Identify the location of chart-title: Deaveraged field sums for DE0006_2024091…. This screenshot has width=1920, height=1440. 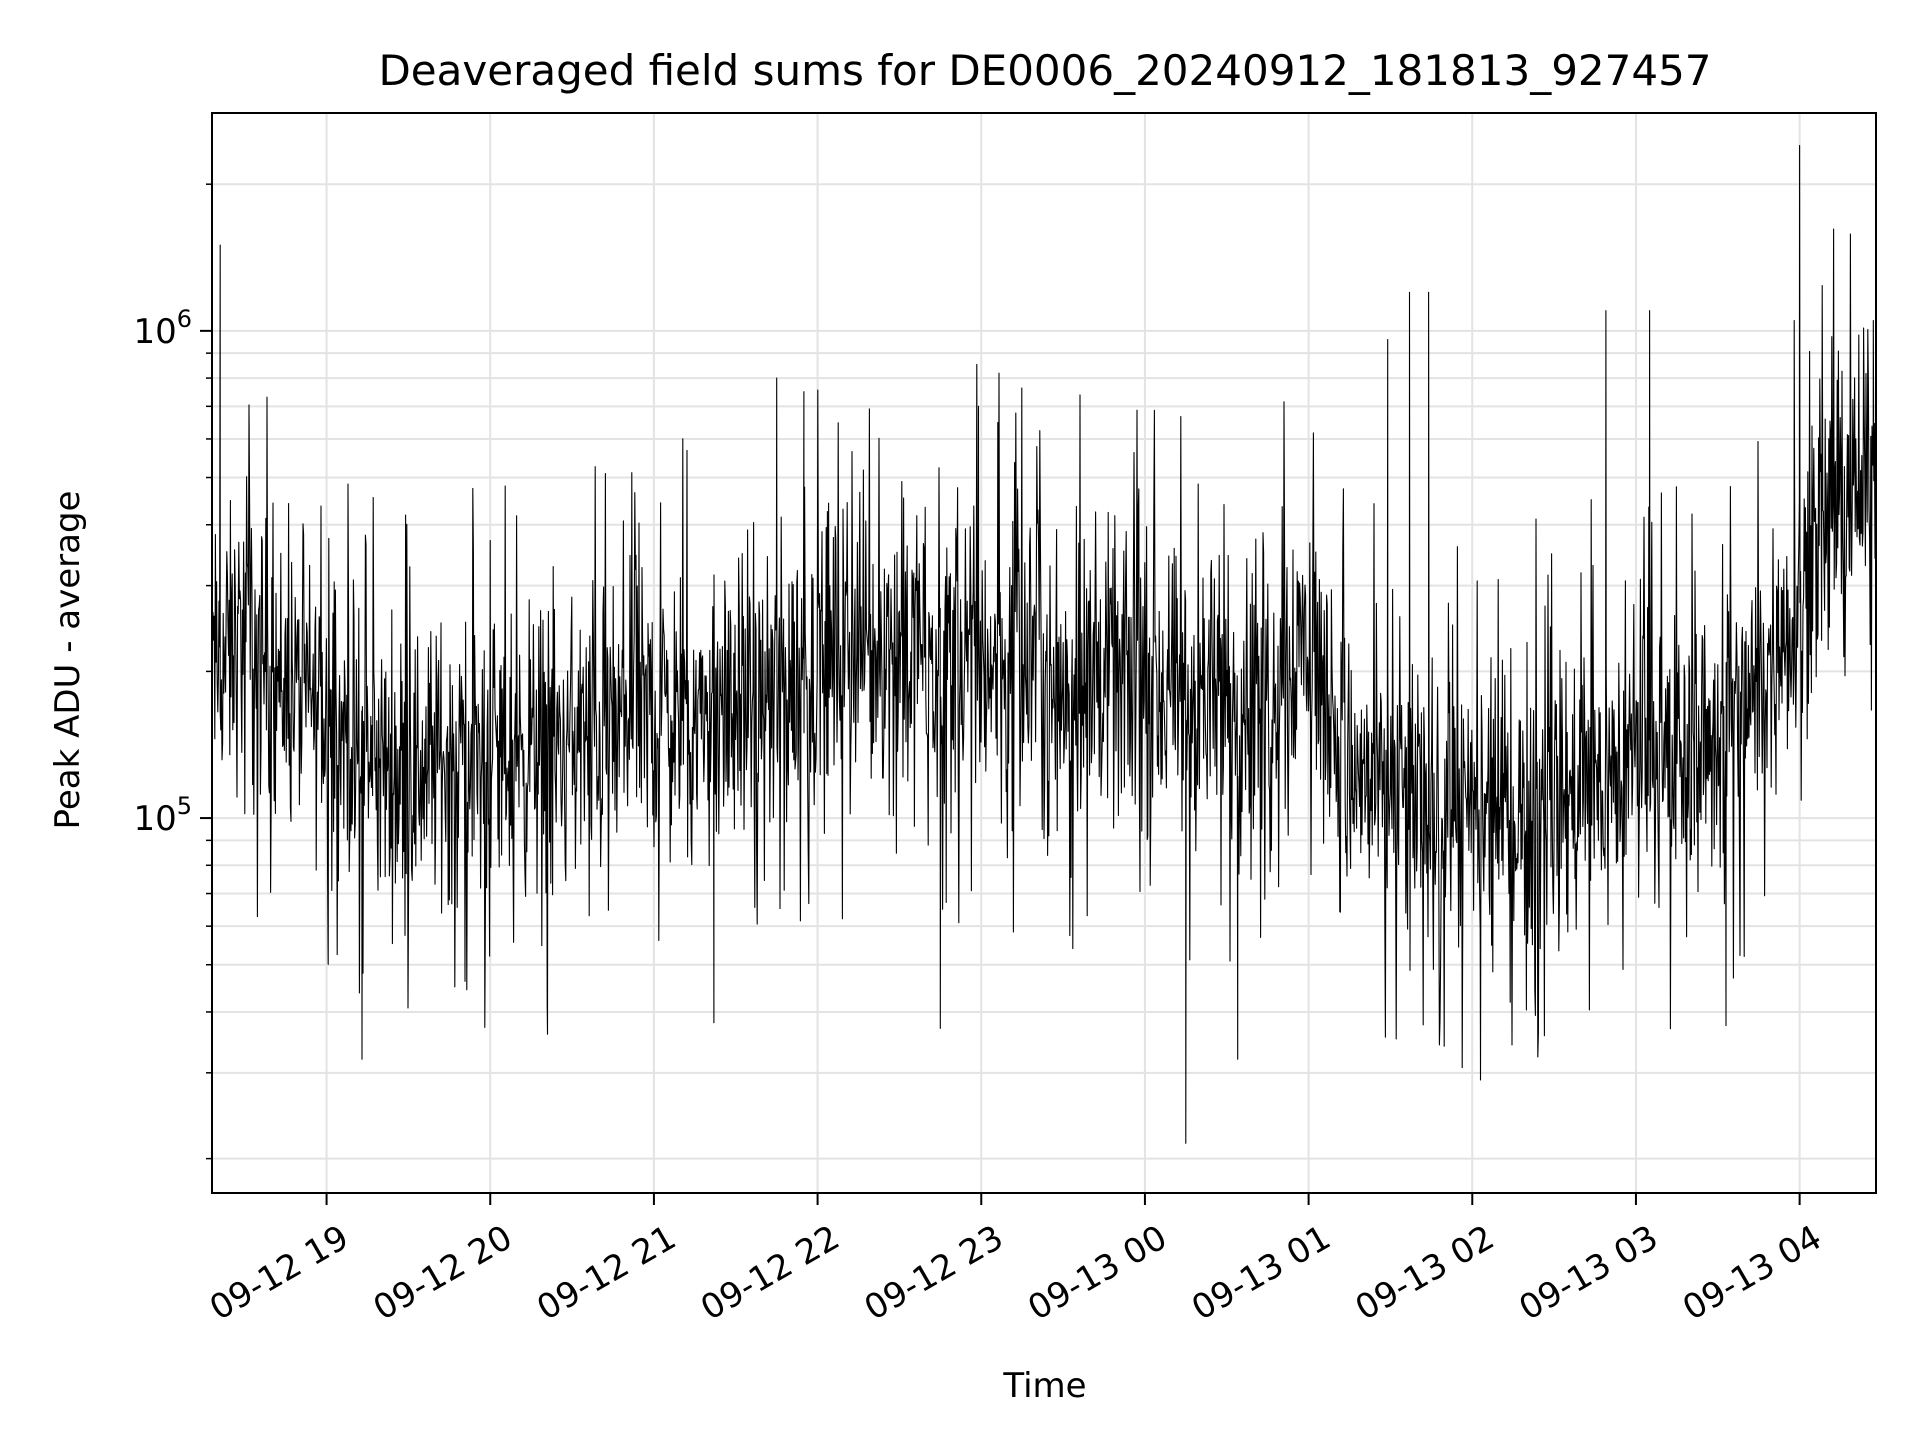
(1044, 70).